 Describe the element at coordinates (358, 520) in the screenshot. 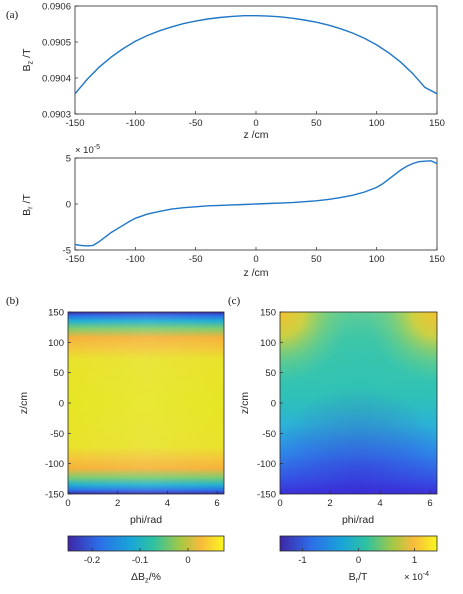

I see `heatmap-c-x-axis-label: phi/rad` at that location.